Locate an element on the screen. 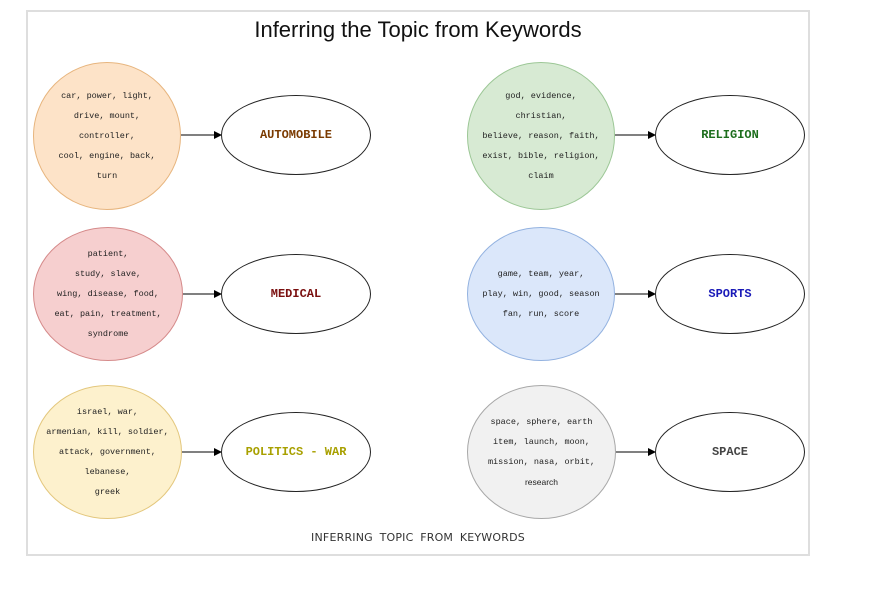 The width and height of the screenshot is (870, 592). keyword-line: syndrome is located at coordinates (108, 334).